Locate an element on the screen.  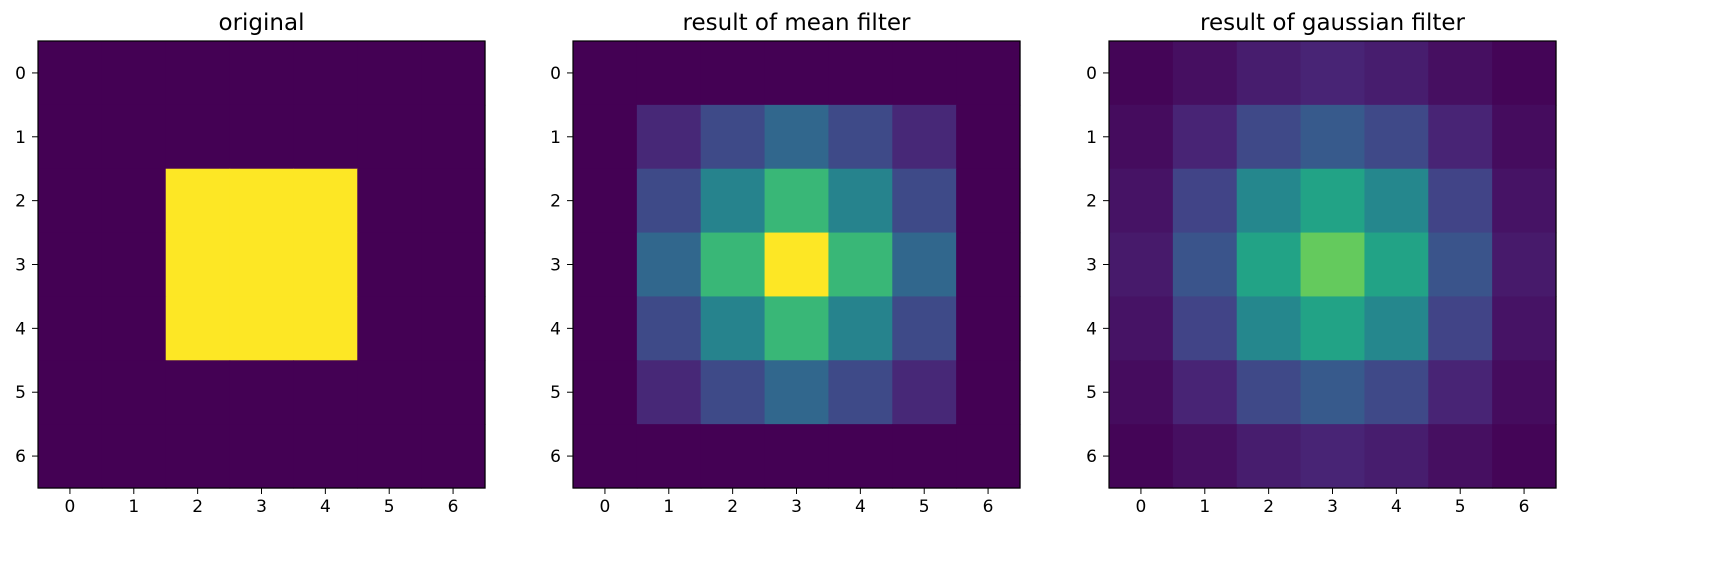
x-tick-label: 2 is located at coordinates (197, 507).